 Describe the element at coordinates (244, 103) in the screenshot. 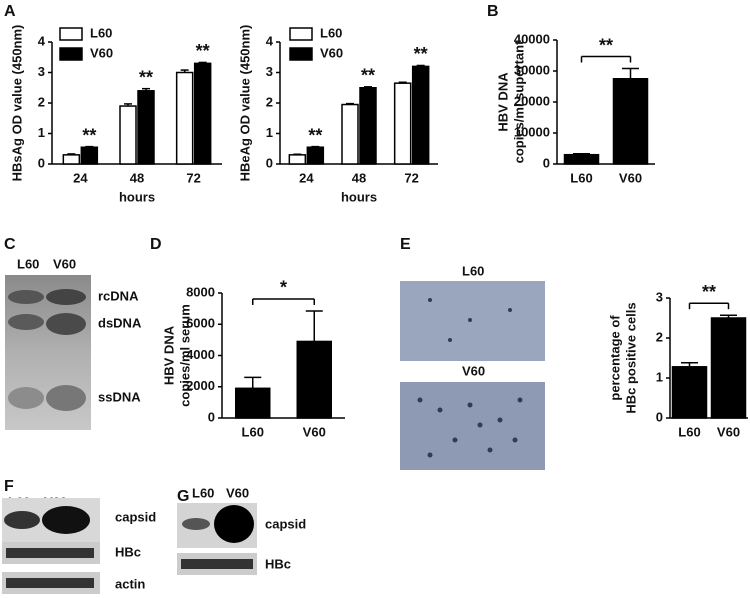

I see `y-axis-label: HBeAg OD value (450nm)` at that location.